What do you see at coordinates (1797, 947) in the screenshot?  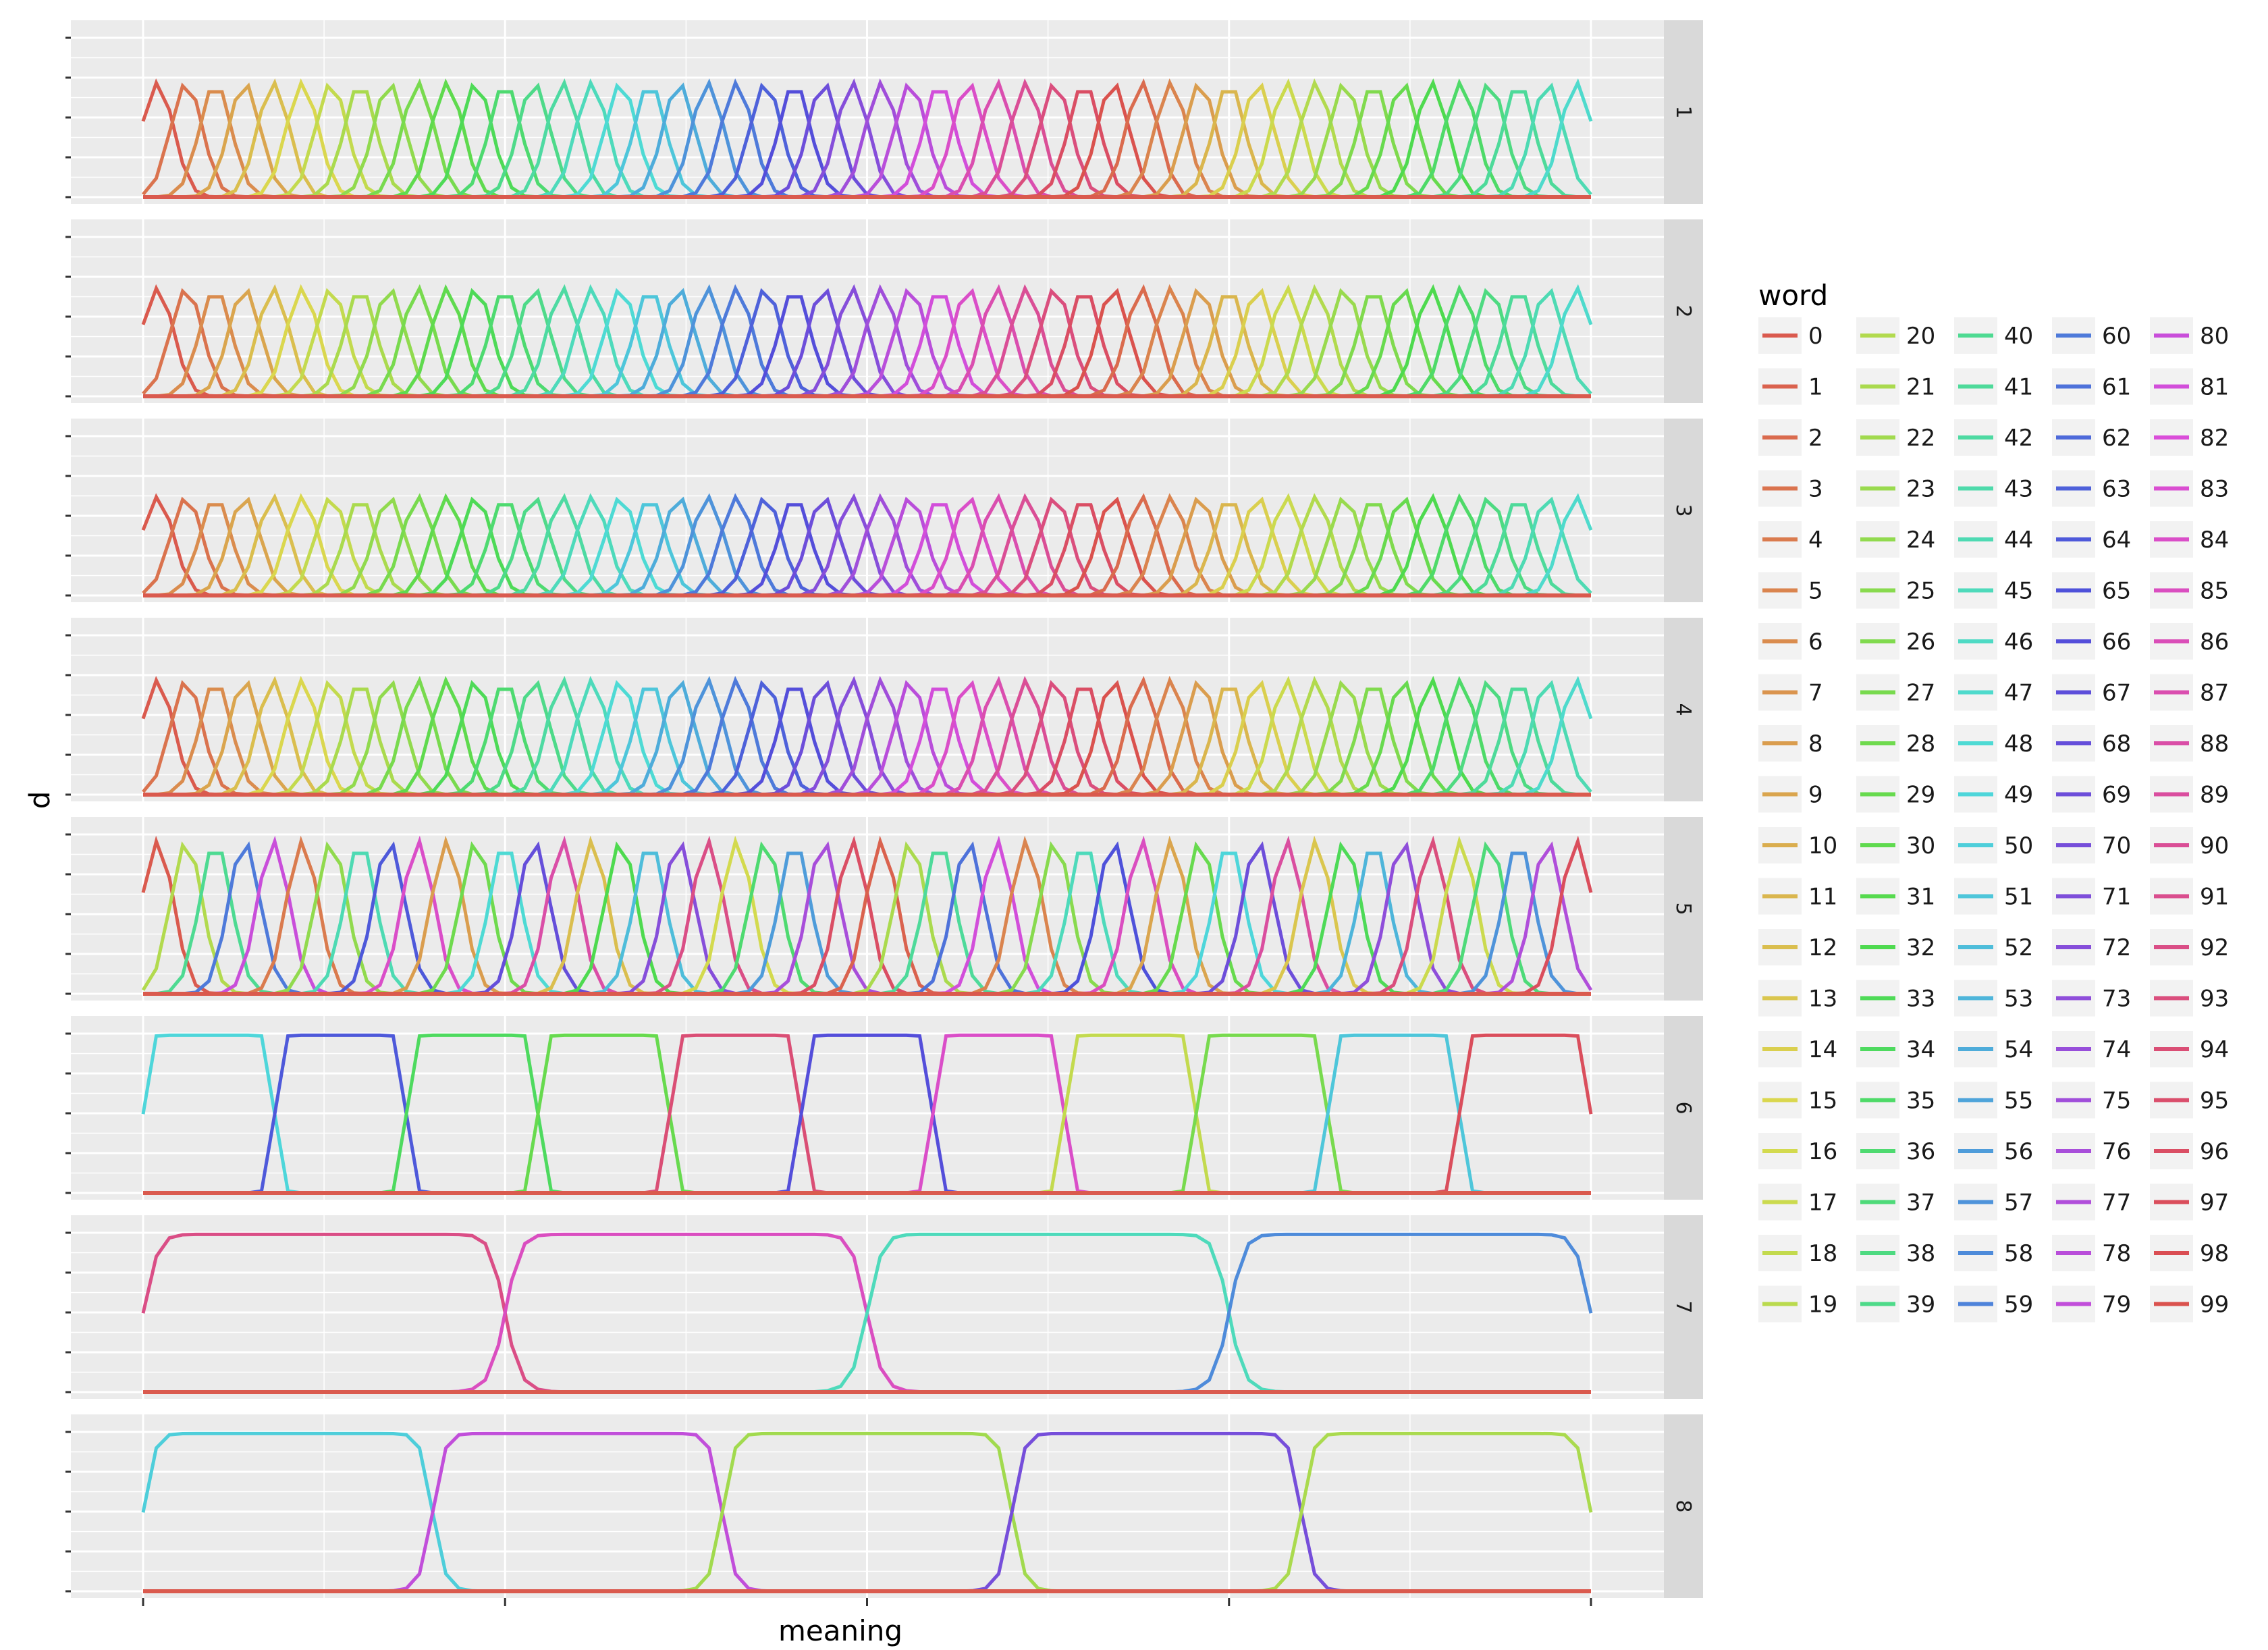 I see `legend-item: 12` at bounding box center [1797, 947].